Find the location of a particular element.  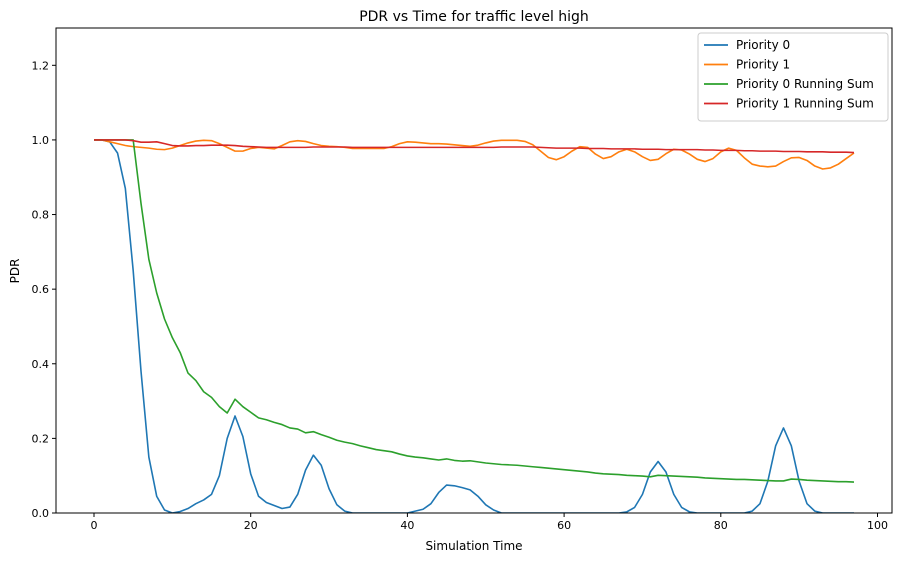

y-tick-label: 0.6 is located at coordinates (41, 289).